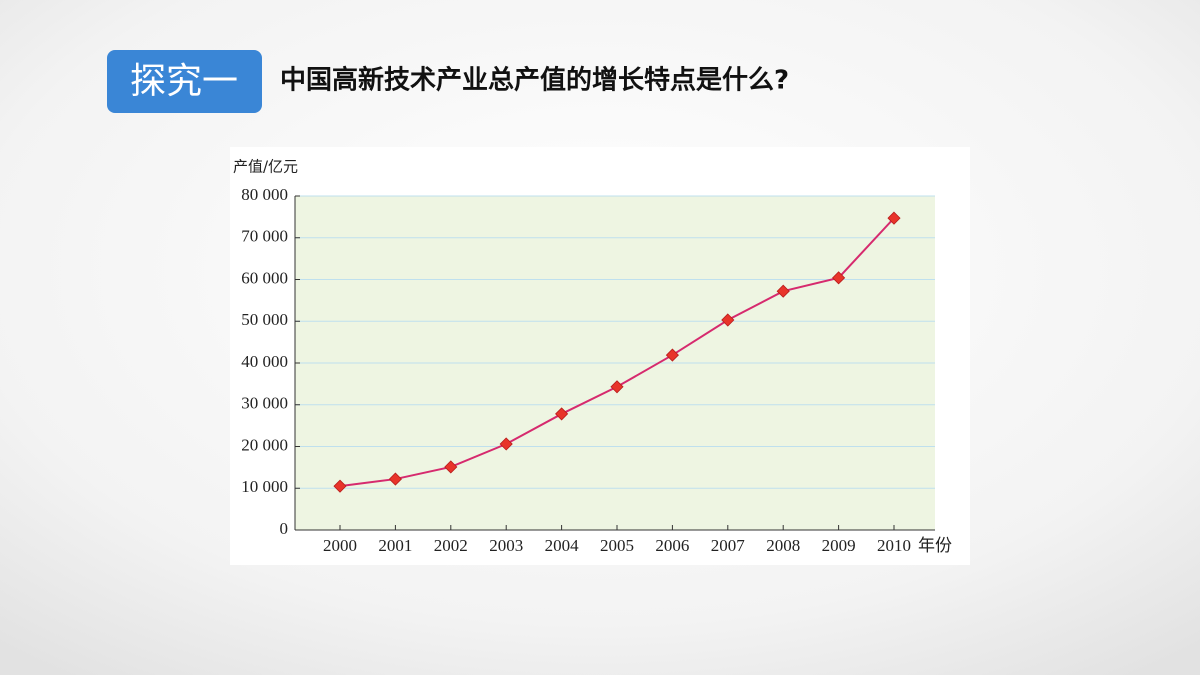 Image resolution: width=1200 pixels, height=675 pixels. Describe the element at coordinates (265, 167) in the screenshot. I see `y-axis-label: 产值/亿元` at that location.